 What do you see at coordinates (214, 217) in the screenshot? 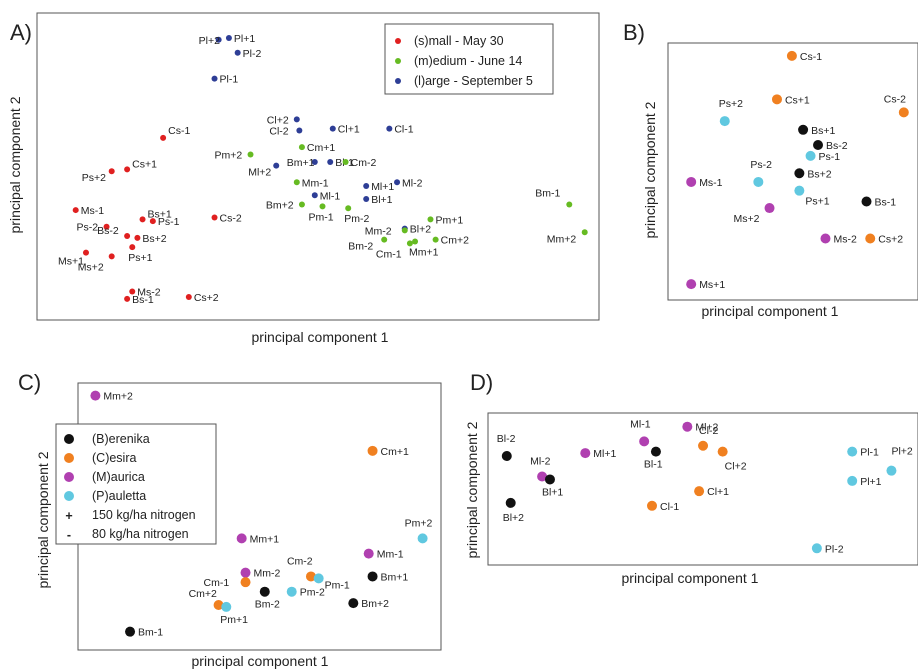
I see `point-csminus2` at bounding box center [214, 217].